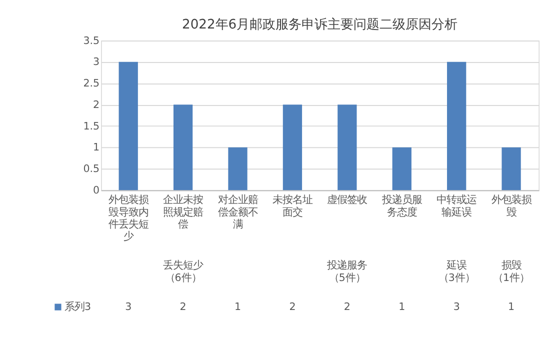  I want to click on text: 损毁（1件）, so click(511, 272).